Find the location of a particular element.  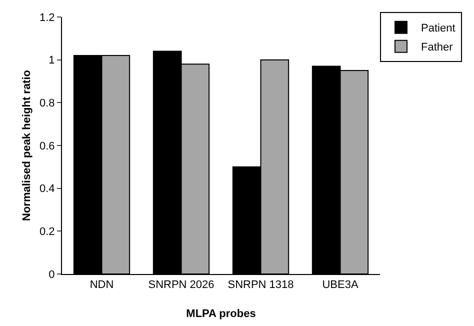

y-tick-label: 0.8 is located at coordinates (47, 104).